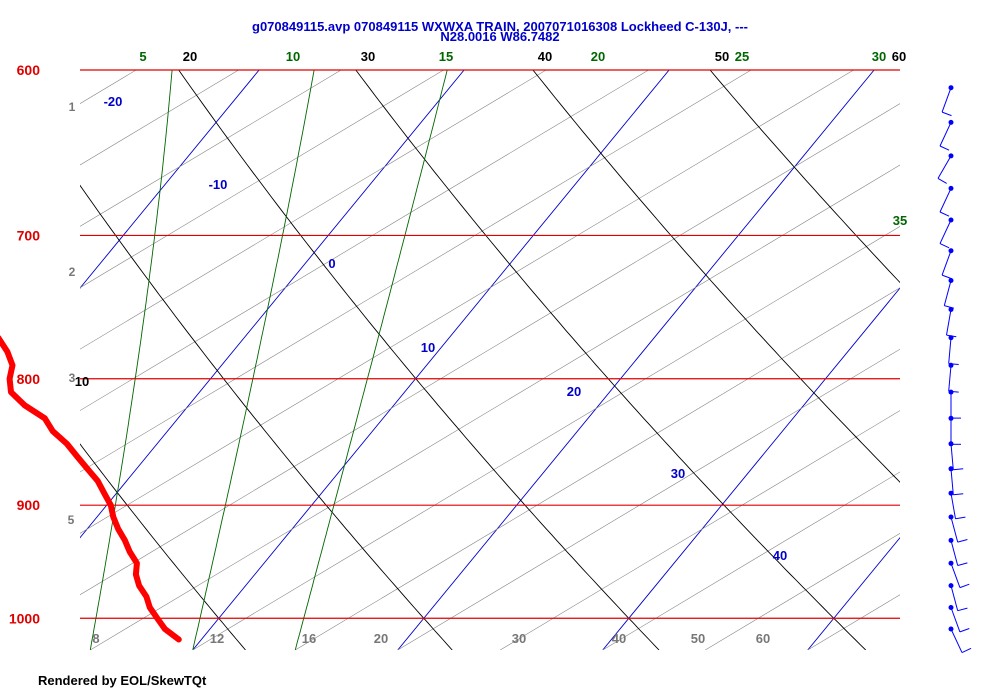  What do you see at coordinates (72, 272) in the screenshot?
I see `mixing-ratio-label: 2` at bounding box center [72, 272].